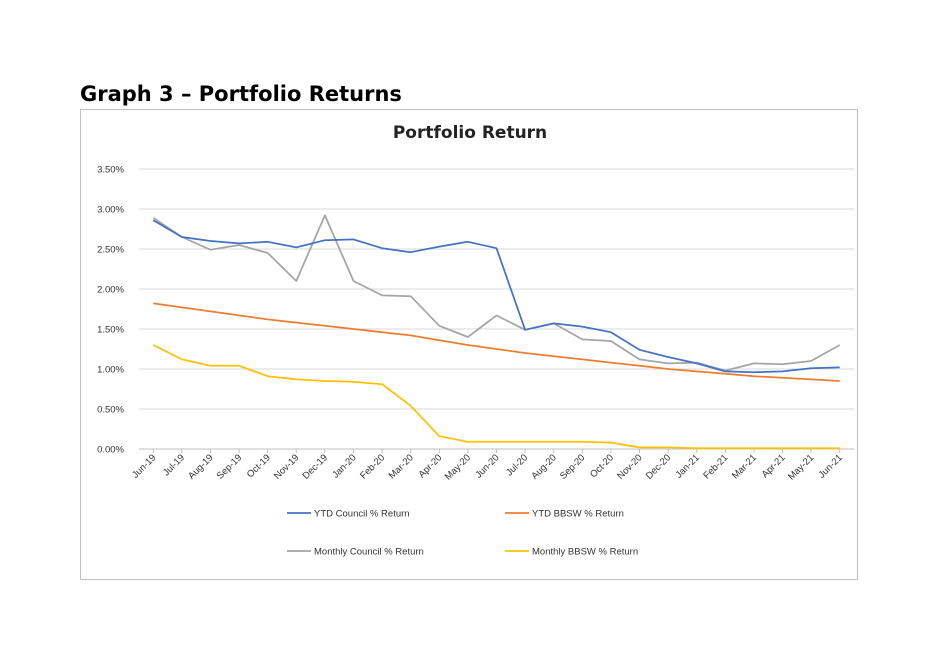 Image resolution: width=939 pixels, height=664 pixels. What do you see at coordinates (658, 466) in the screenshot?
I see `x-tick-label: Dec-20` at bounding box center [658, 466].